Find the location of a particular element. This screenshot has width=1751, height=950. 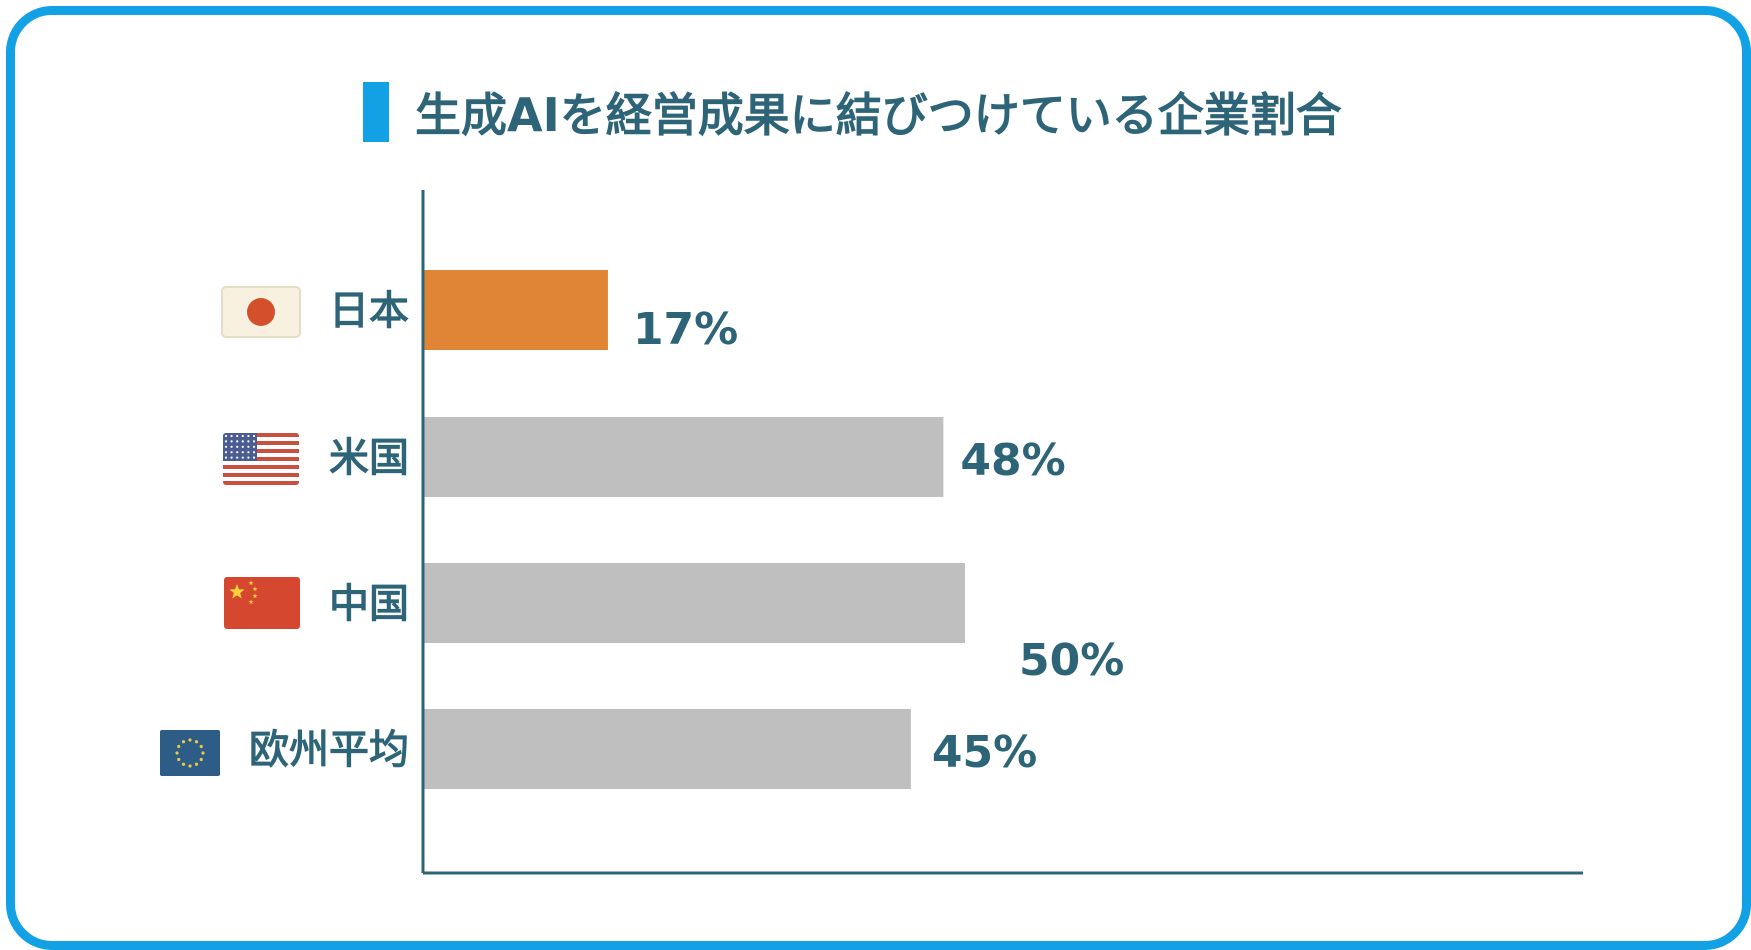

category-label-2: 中国 is located at coordinates (369, 604).